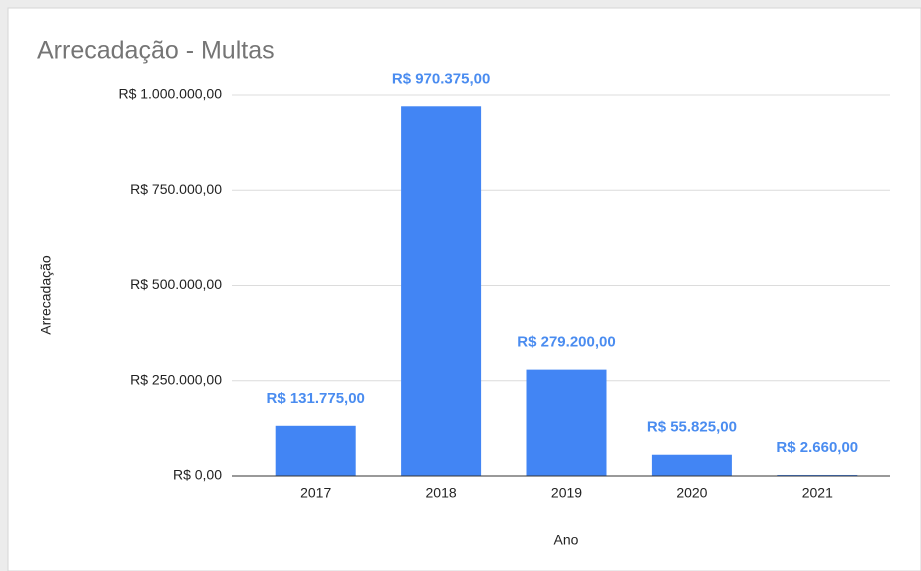  I want to click on chart-title: Arrecadação - Multas, so click(156, 51).